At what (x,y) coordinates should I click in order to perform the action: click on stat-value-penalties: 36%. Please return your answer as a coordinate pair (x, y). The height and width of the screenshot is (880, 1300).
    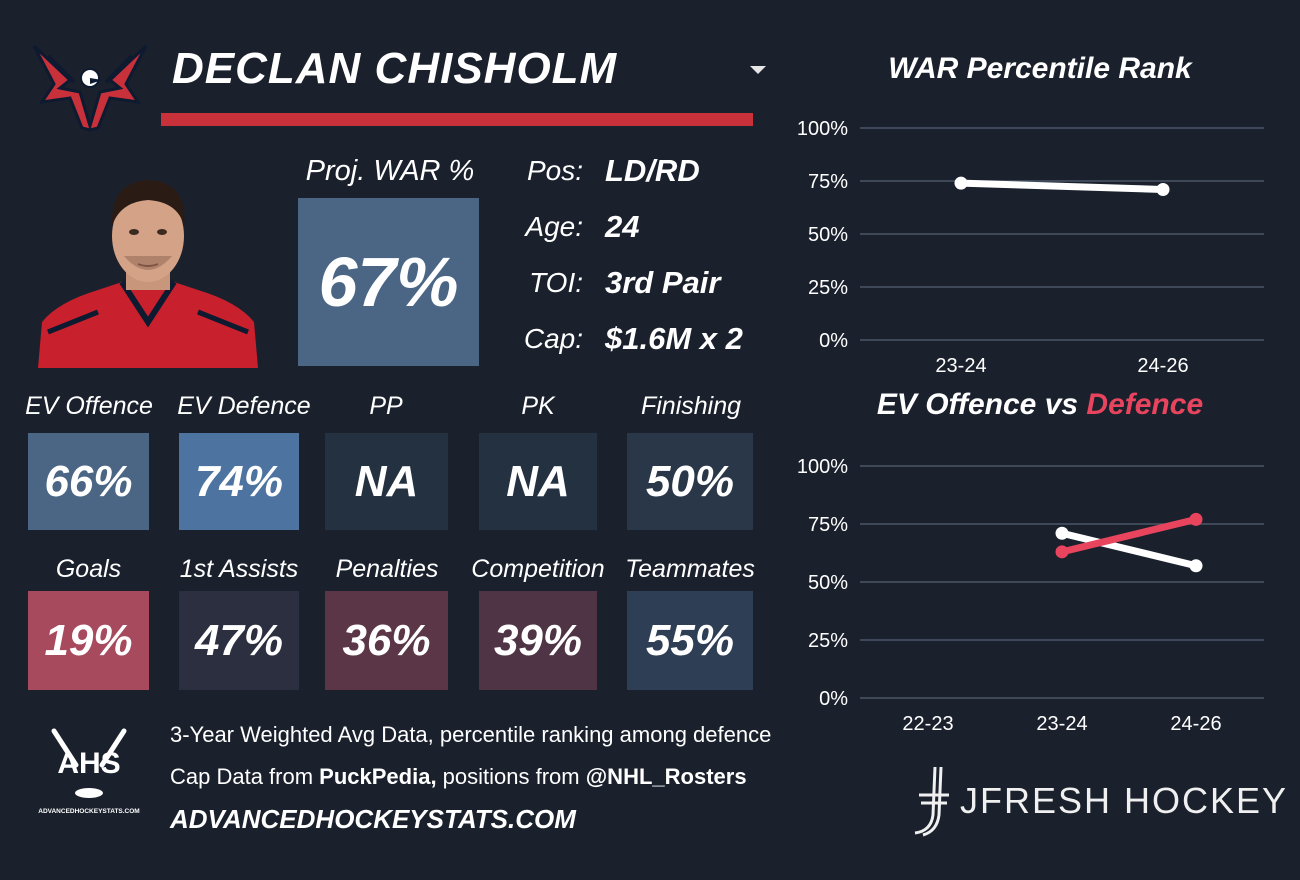
    Looking at the image, I should click on (386, 640).